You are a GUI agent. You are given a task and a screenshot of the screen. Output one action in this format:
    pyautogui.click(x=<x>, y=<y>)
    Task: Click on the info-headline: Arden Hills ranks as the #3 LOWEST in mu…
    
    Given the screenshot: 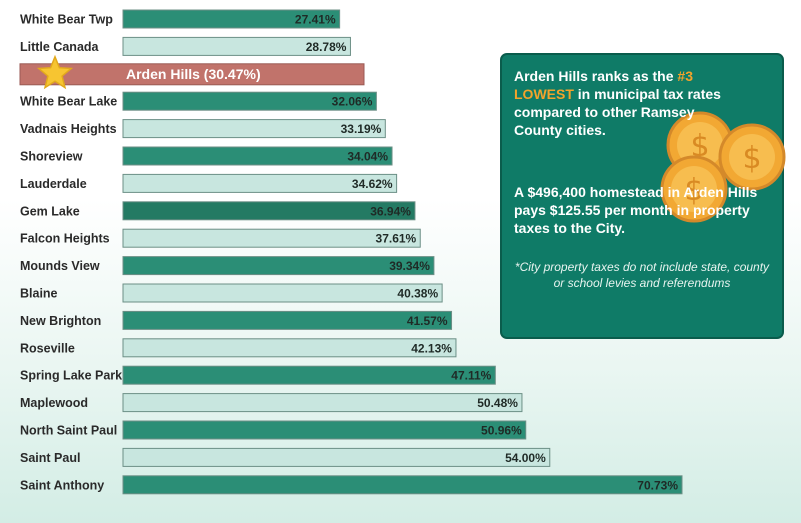 What is the action you would take?
    pyautogui.click(x=617, y=103)
    